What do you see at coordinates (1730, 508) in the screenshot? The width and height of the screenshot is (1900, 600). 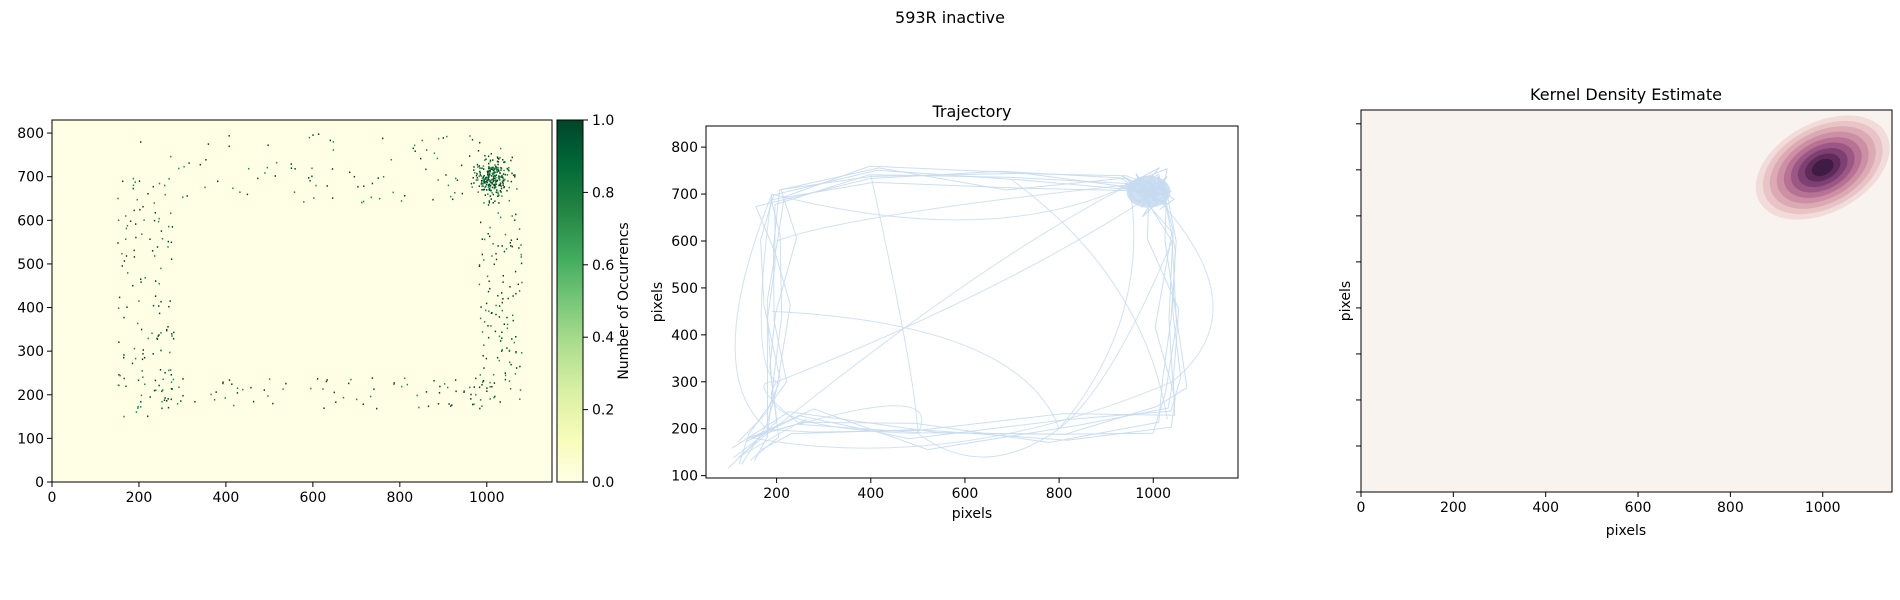 I see `kde-x-tick-label: 800` at bounding box center [1730, 508].